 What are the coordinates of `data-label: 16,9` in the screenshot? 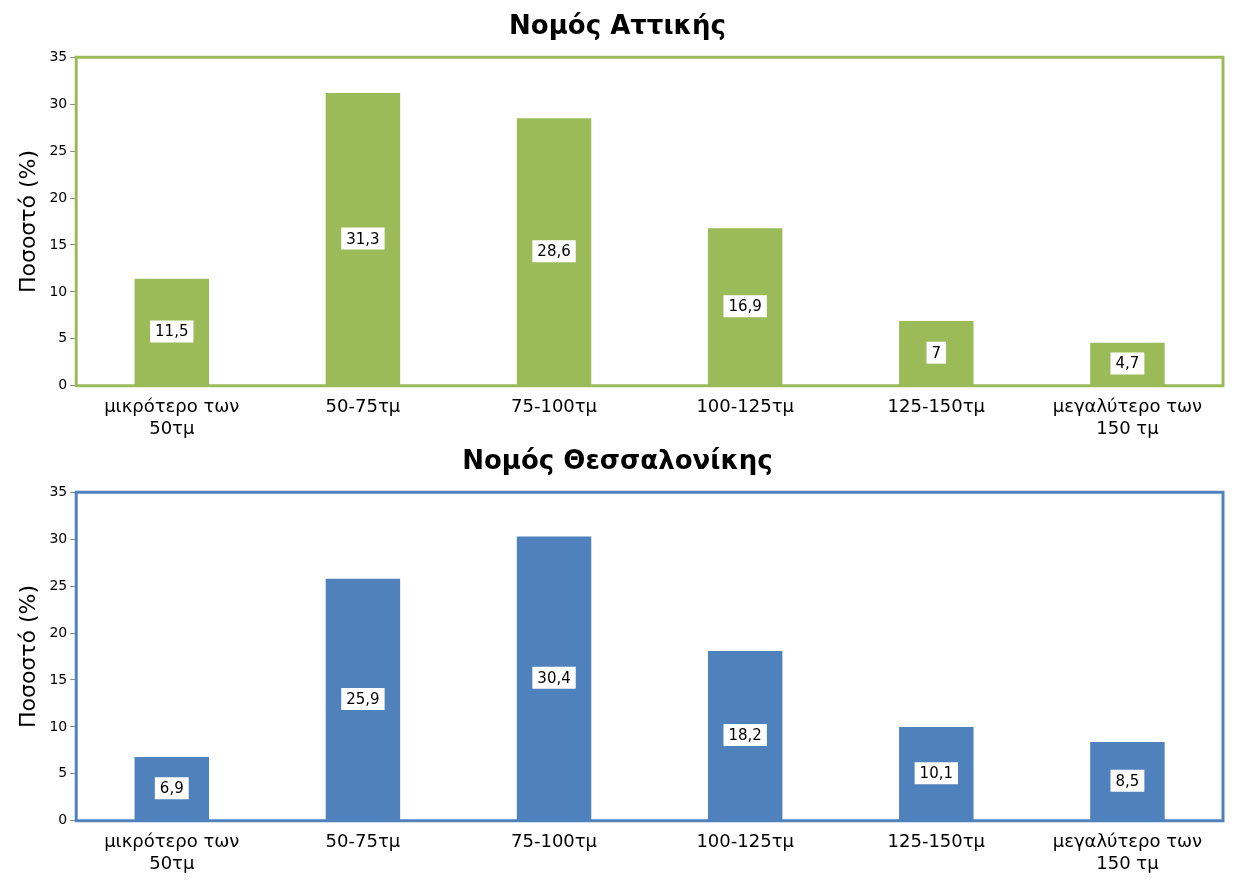 It's located at (745, 306).